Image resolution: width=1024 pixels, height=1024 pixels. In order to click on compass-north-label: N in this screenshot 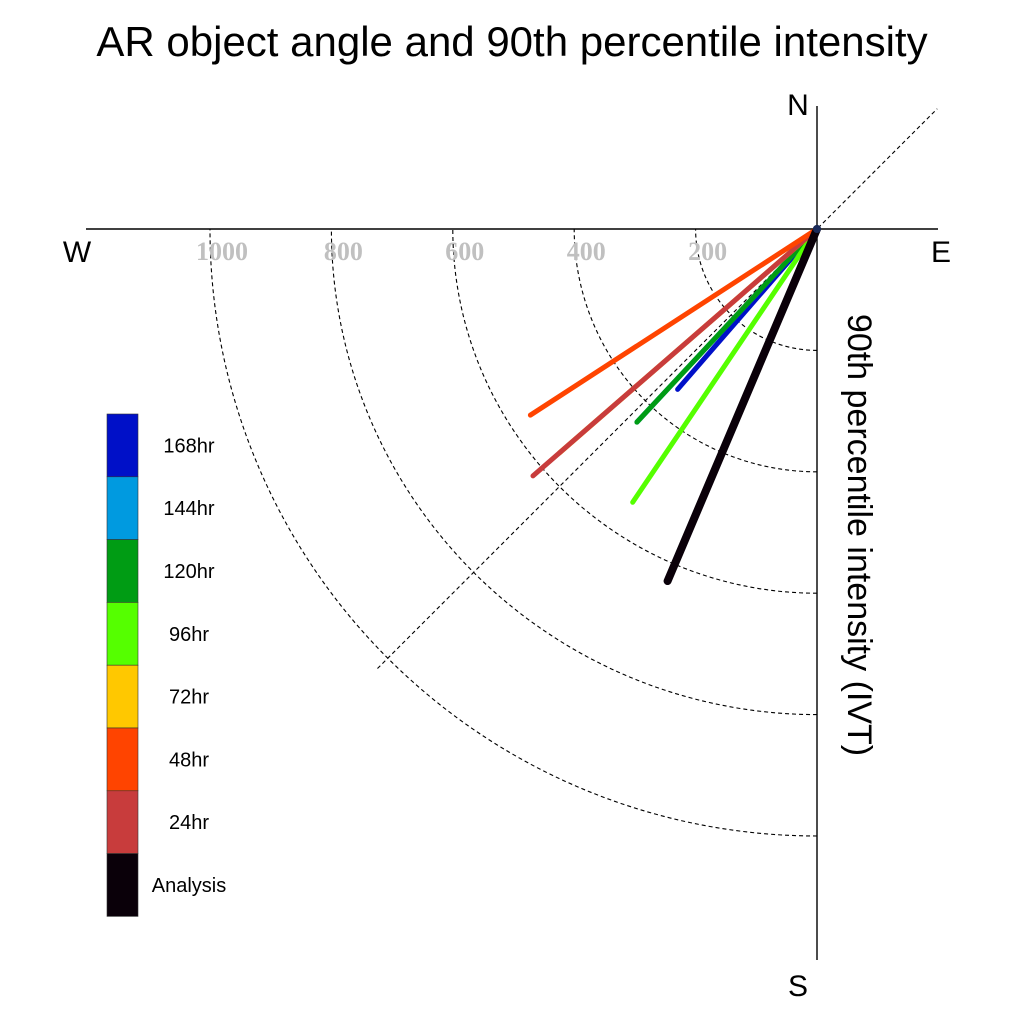, I will do `click(798, 105)`.